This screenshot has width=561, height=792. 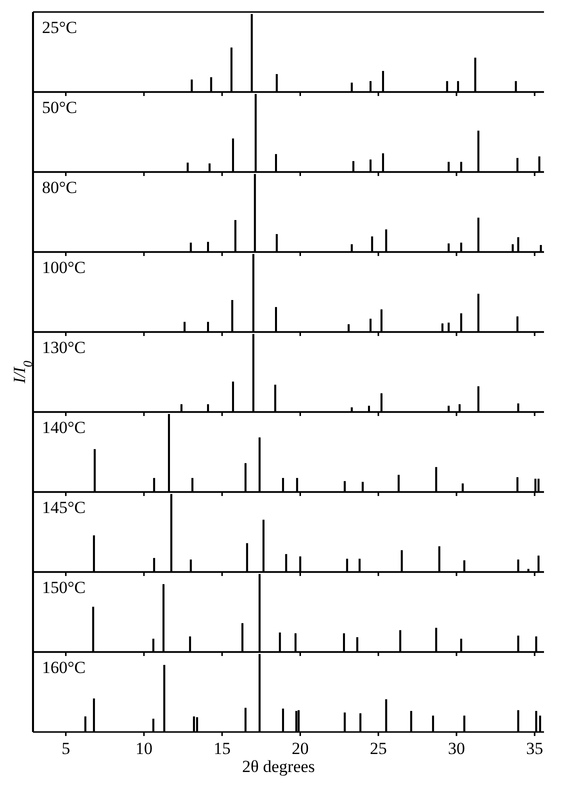 I want to click on chart-title: 25°C, so click(x=60, y=27).